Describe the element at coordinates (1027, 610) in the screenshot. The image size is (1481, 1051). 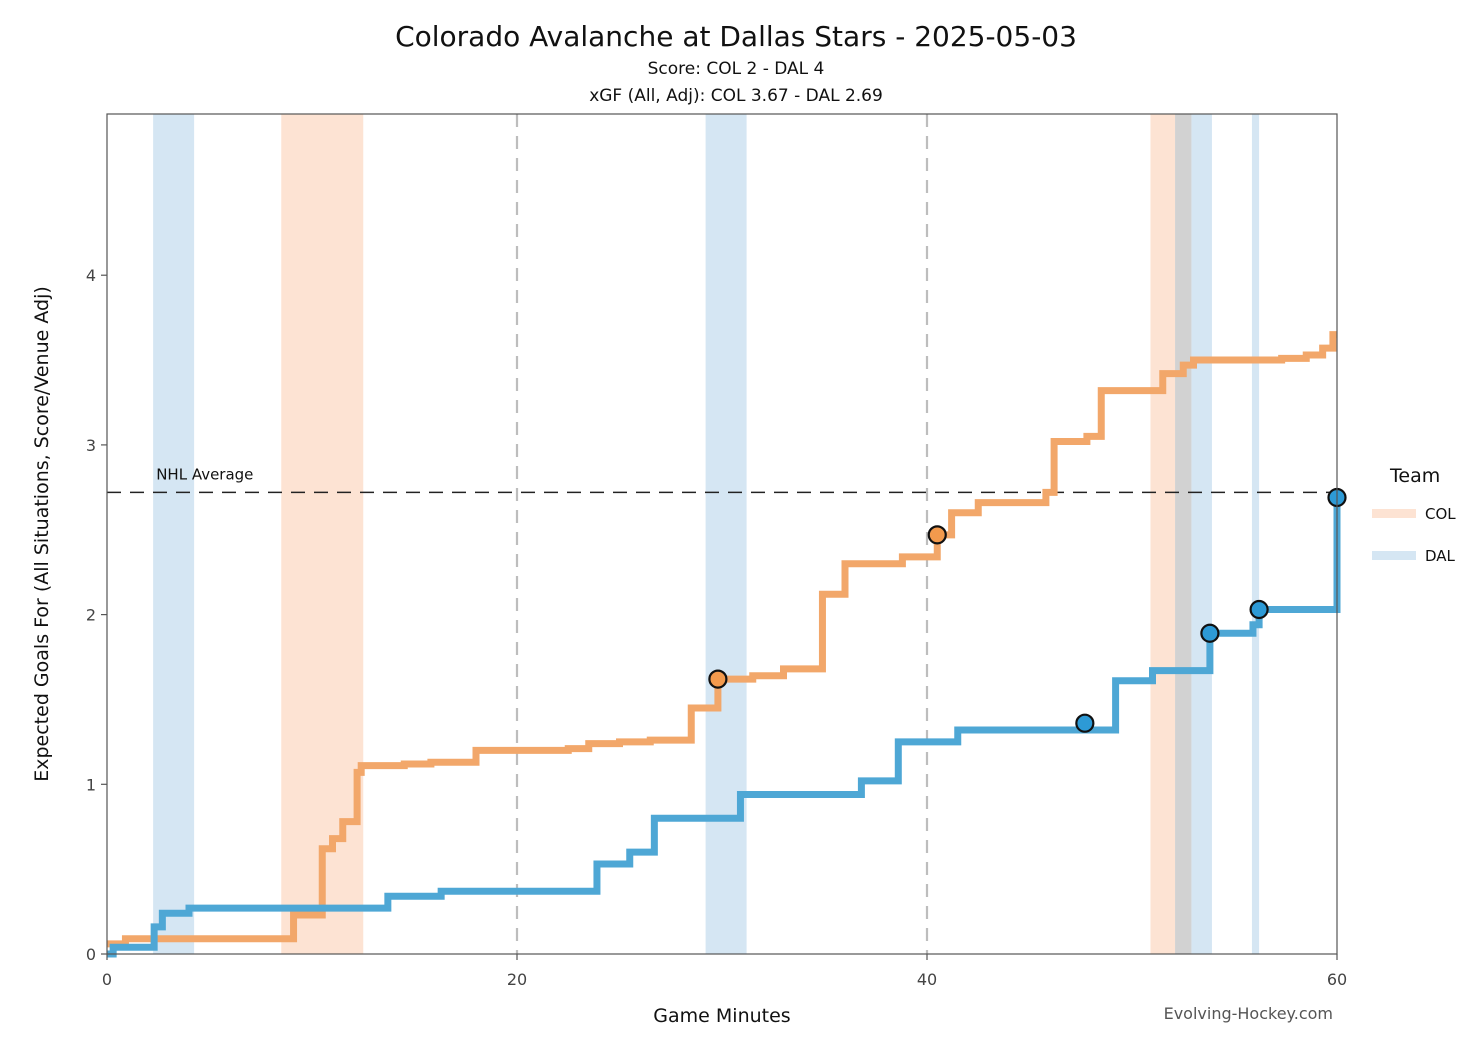
I see `goal-markers` at that location.